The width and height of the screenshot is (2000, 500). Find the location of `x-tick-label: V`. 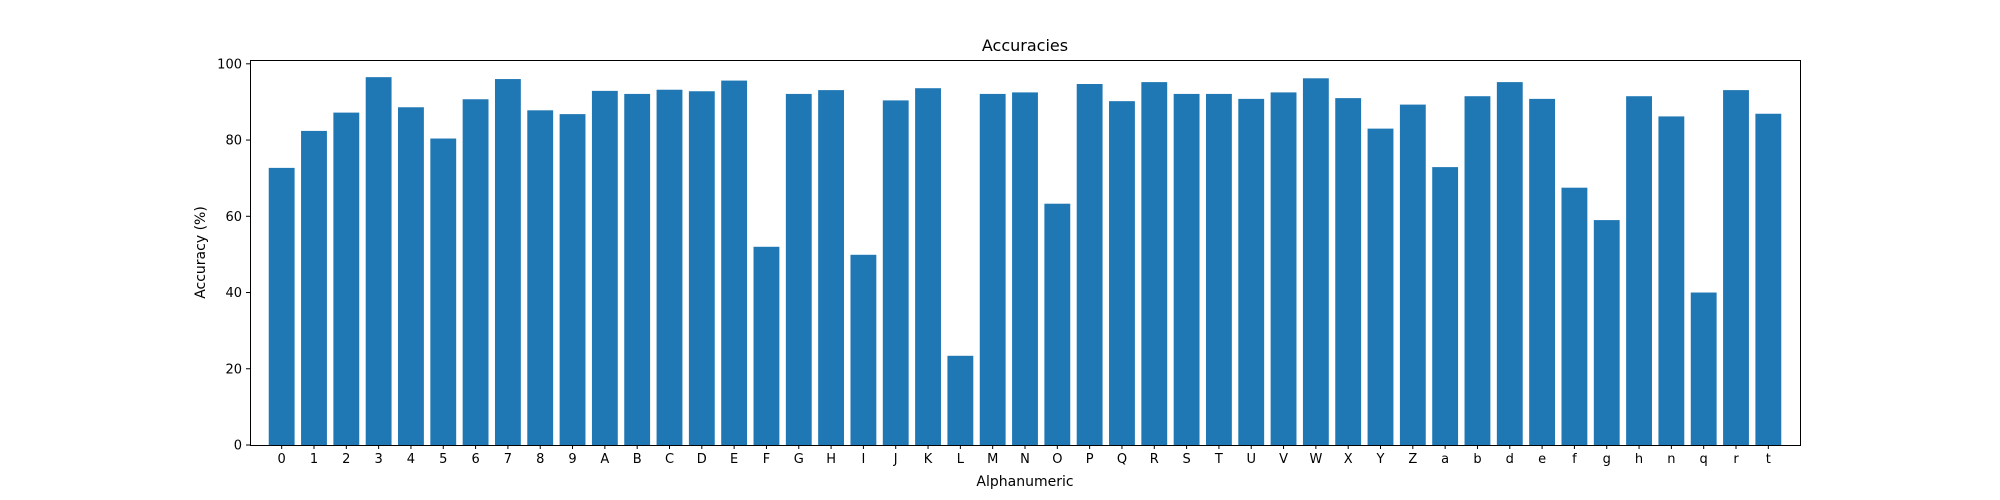

x-tick-label: V is located at coordinates (1283, 459).